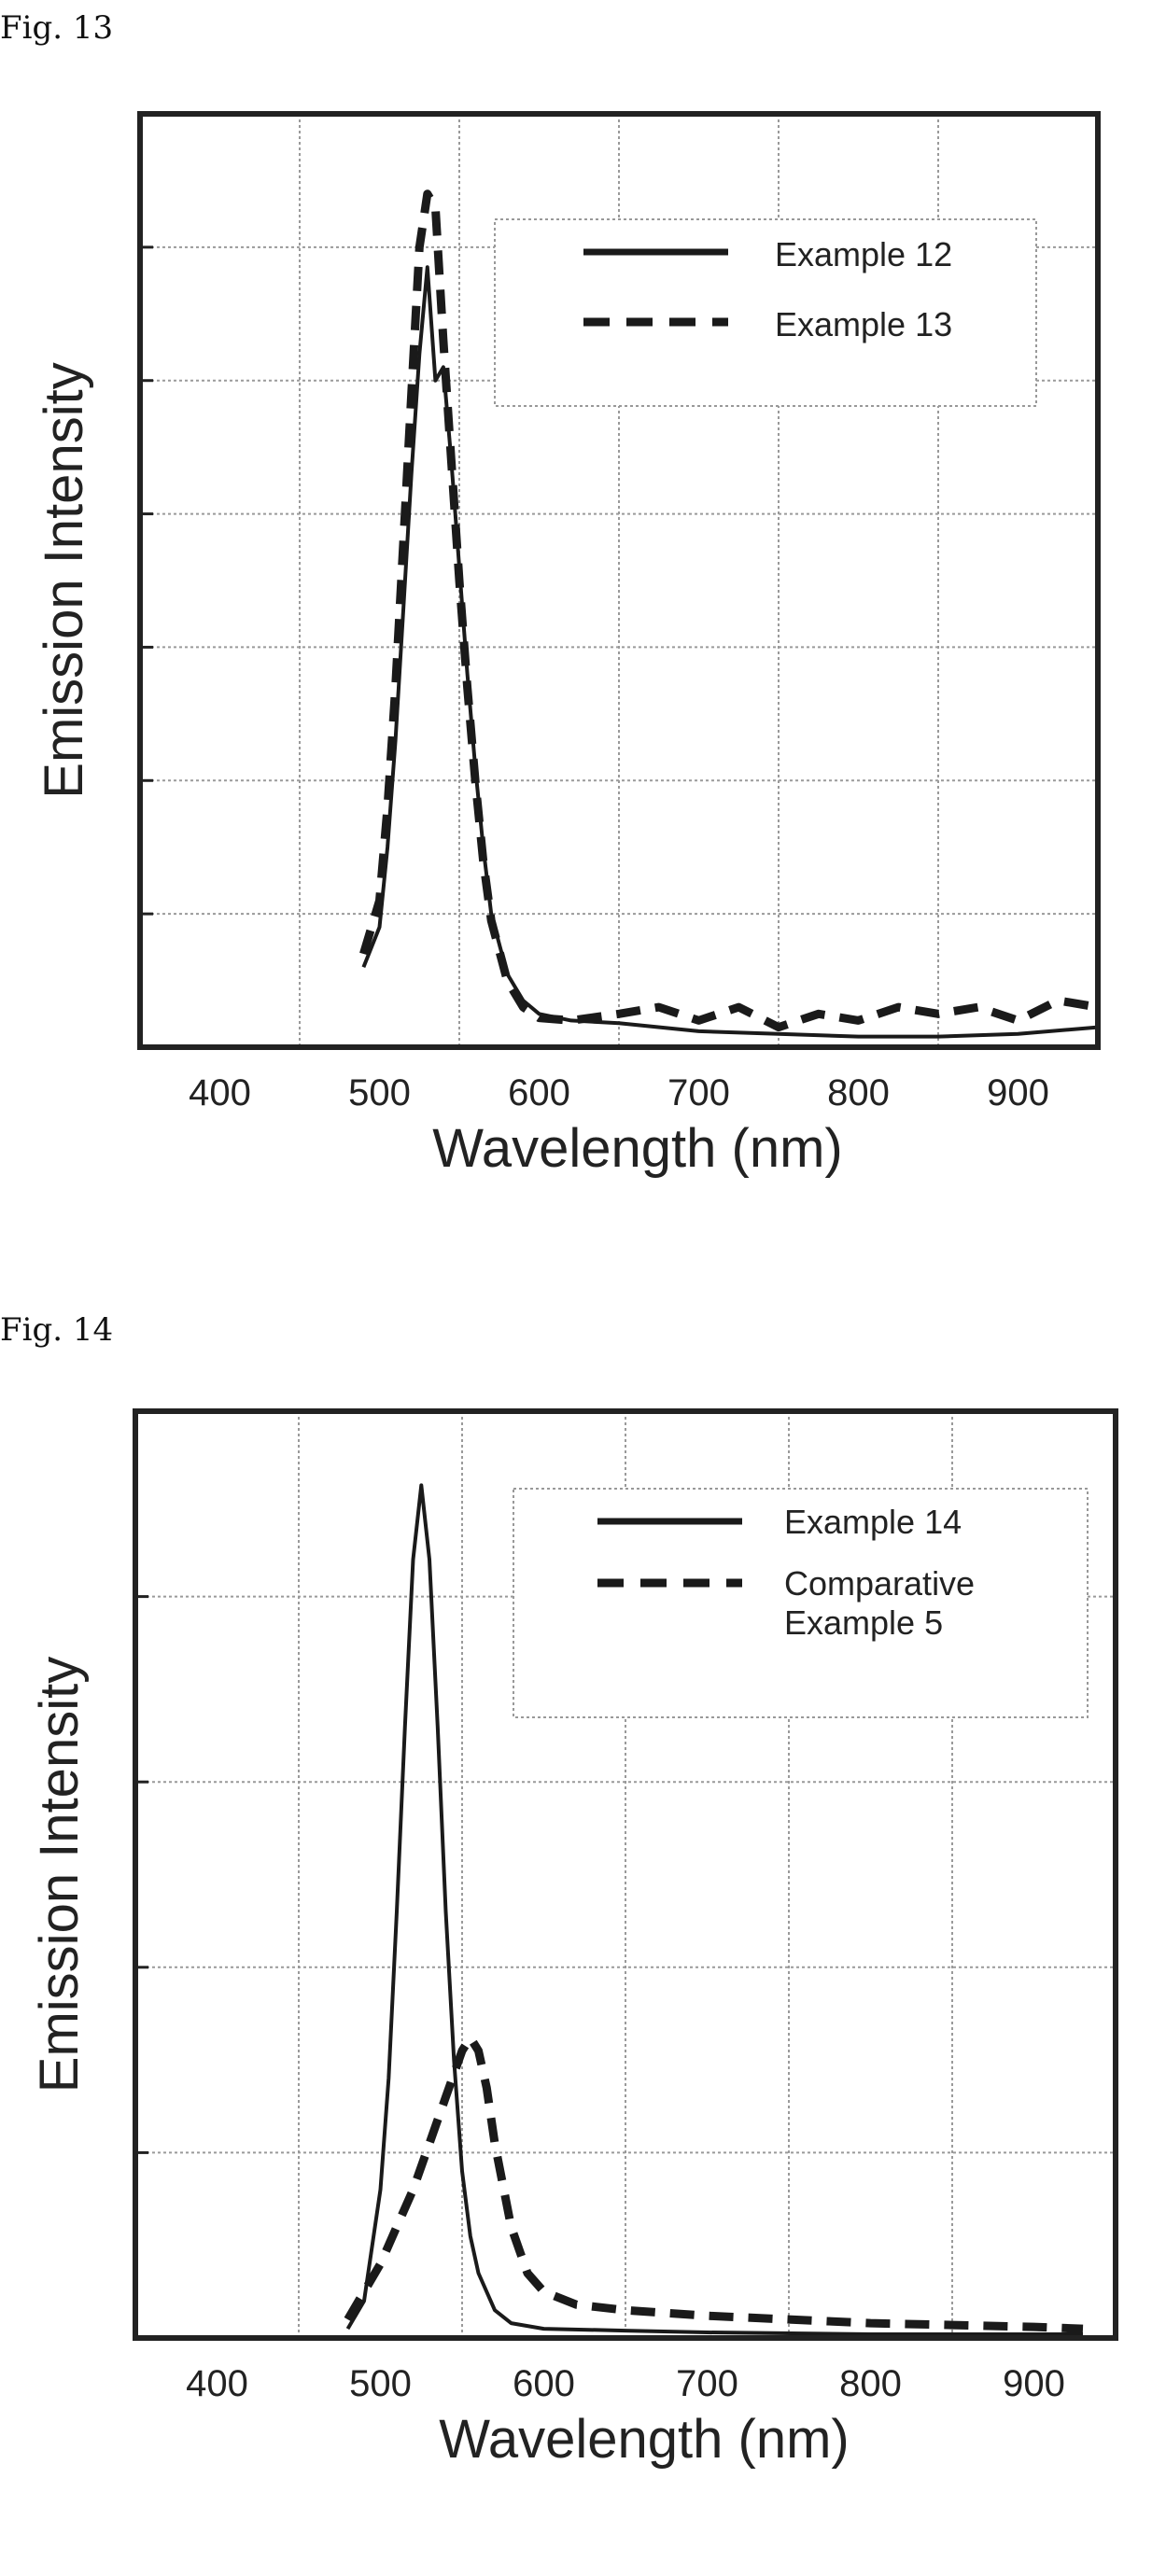 The width and height of the screenshot is (1152, 2576). I want to click on legend-label: Comparative Example 5, so click(879, 1603).